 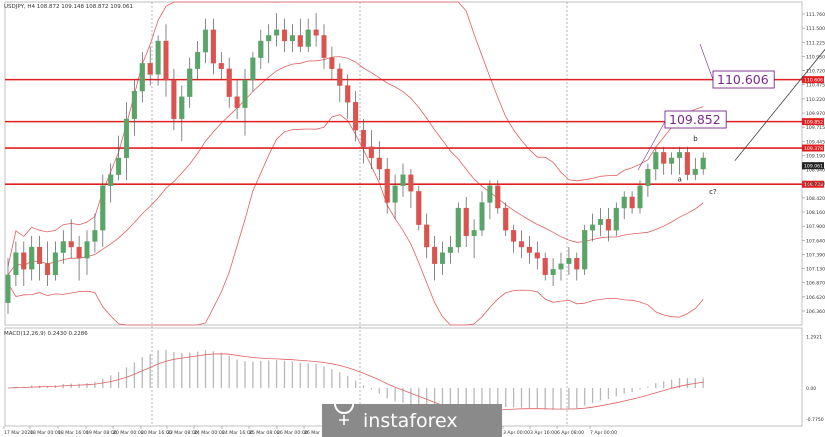 I want to click on callout-box, so click(x=743, y=79).